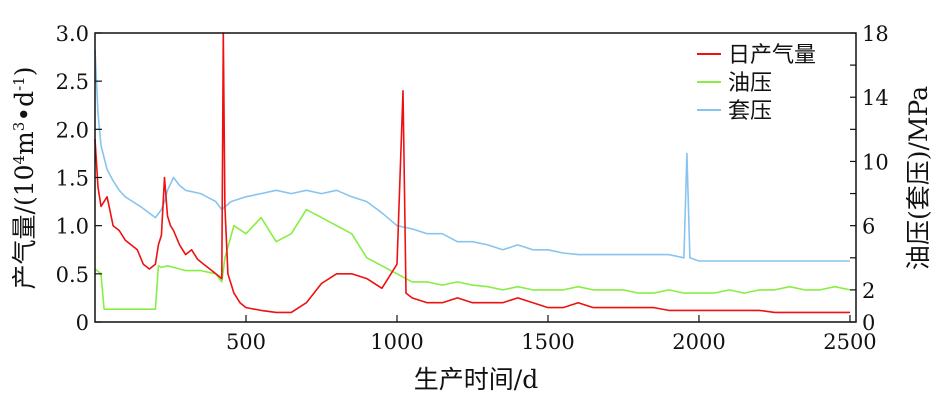 The width and height of the screenshot is (945, 402). What do you see at coordinates (72, 34) in the screenshot?
I see `y-left-tick-label: 3.0` at bounding box center [72, 34].